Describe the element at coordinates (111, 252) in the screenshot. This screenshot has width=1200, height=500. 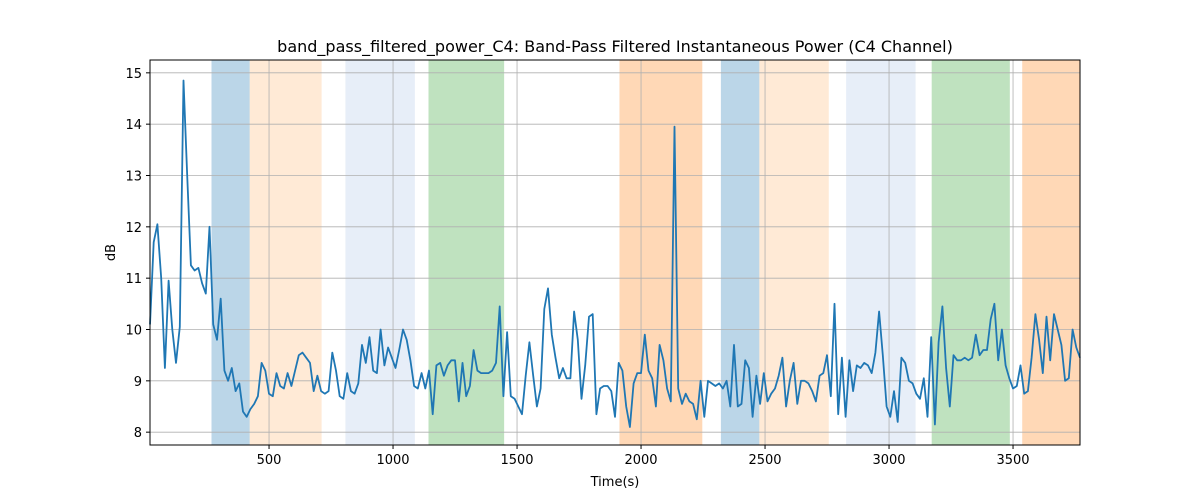
I see `y-axis-label: dB` at that location.